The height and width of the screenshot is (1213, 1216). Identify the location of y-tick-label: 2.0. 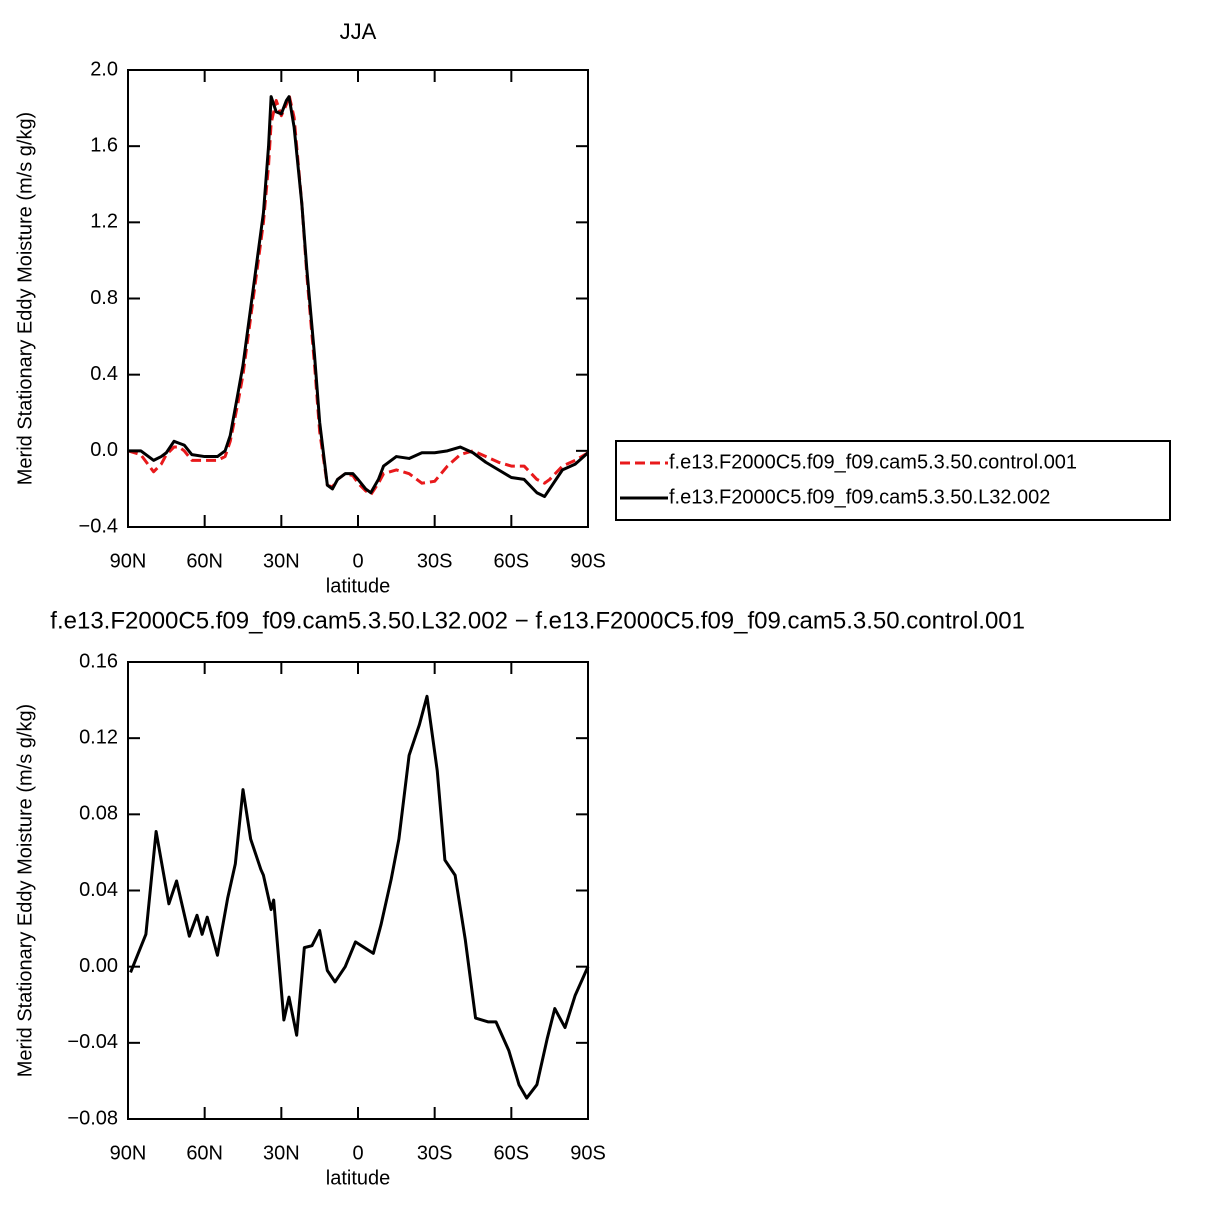
(104, 69).